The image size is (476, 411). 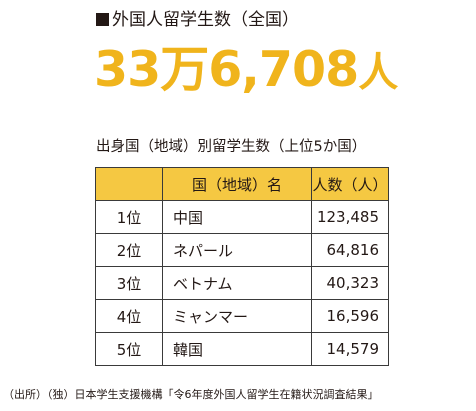 I want to click on rank-column-header, so click(x=129, y=184).